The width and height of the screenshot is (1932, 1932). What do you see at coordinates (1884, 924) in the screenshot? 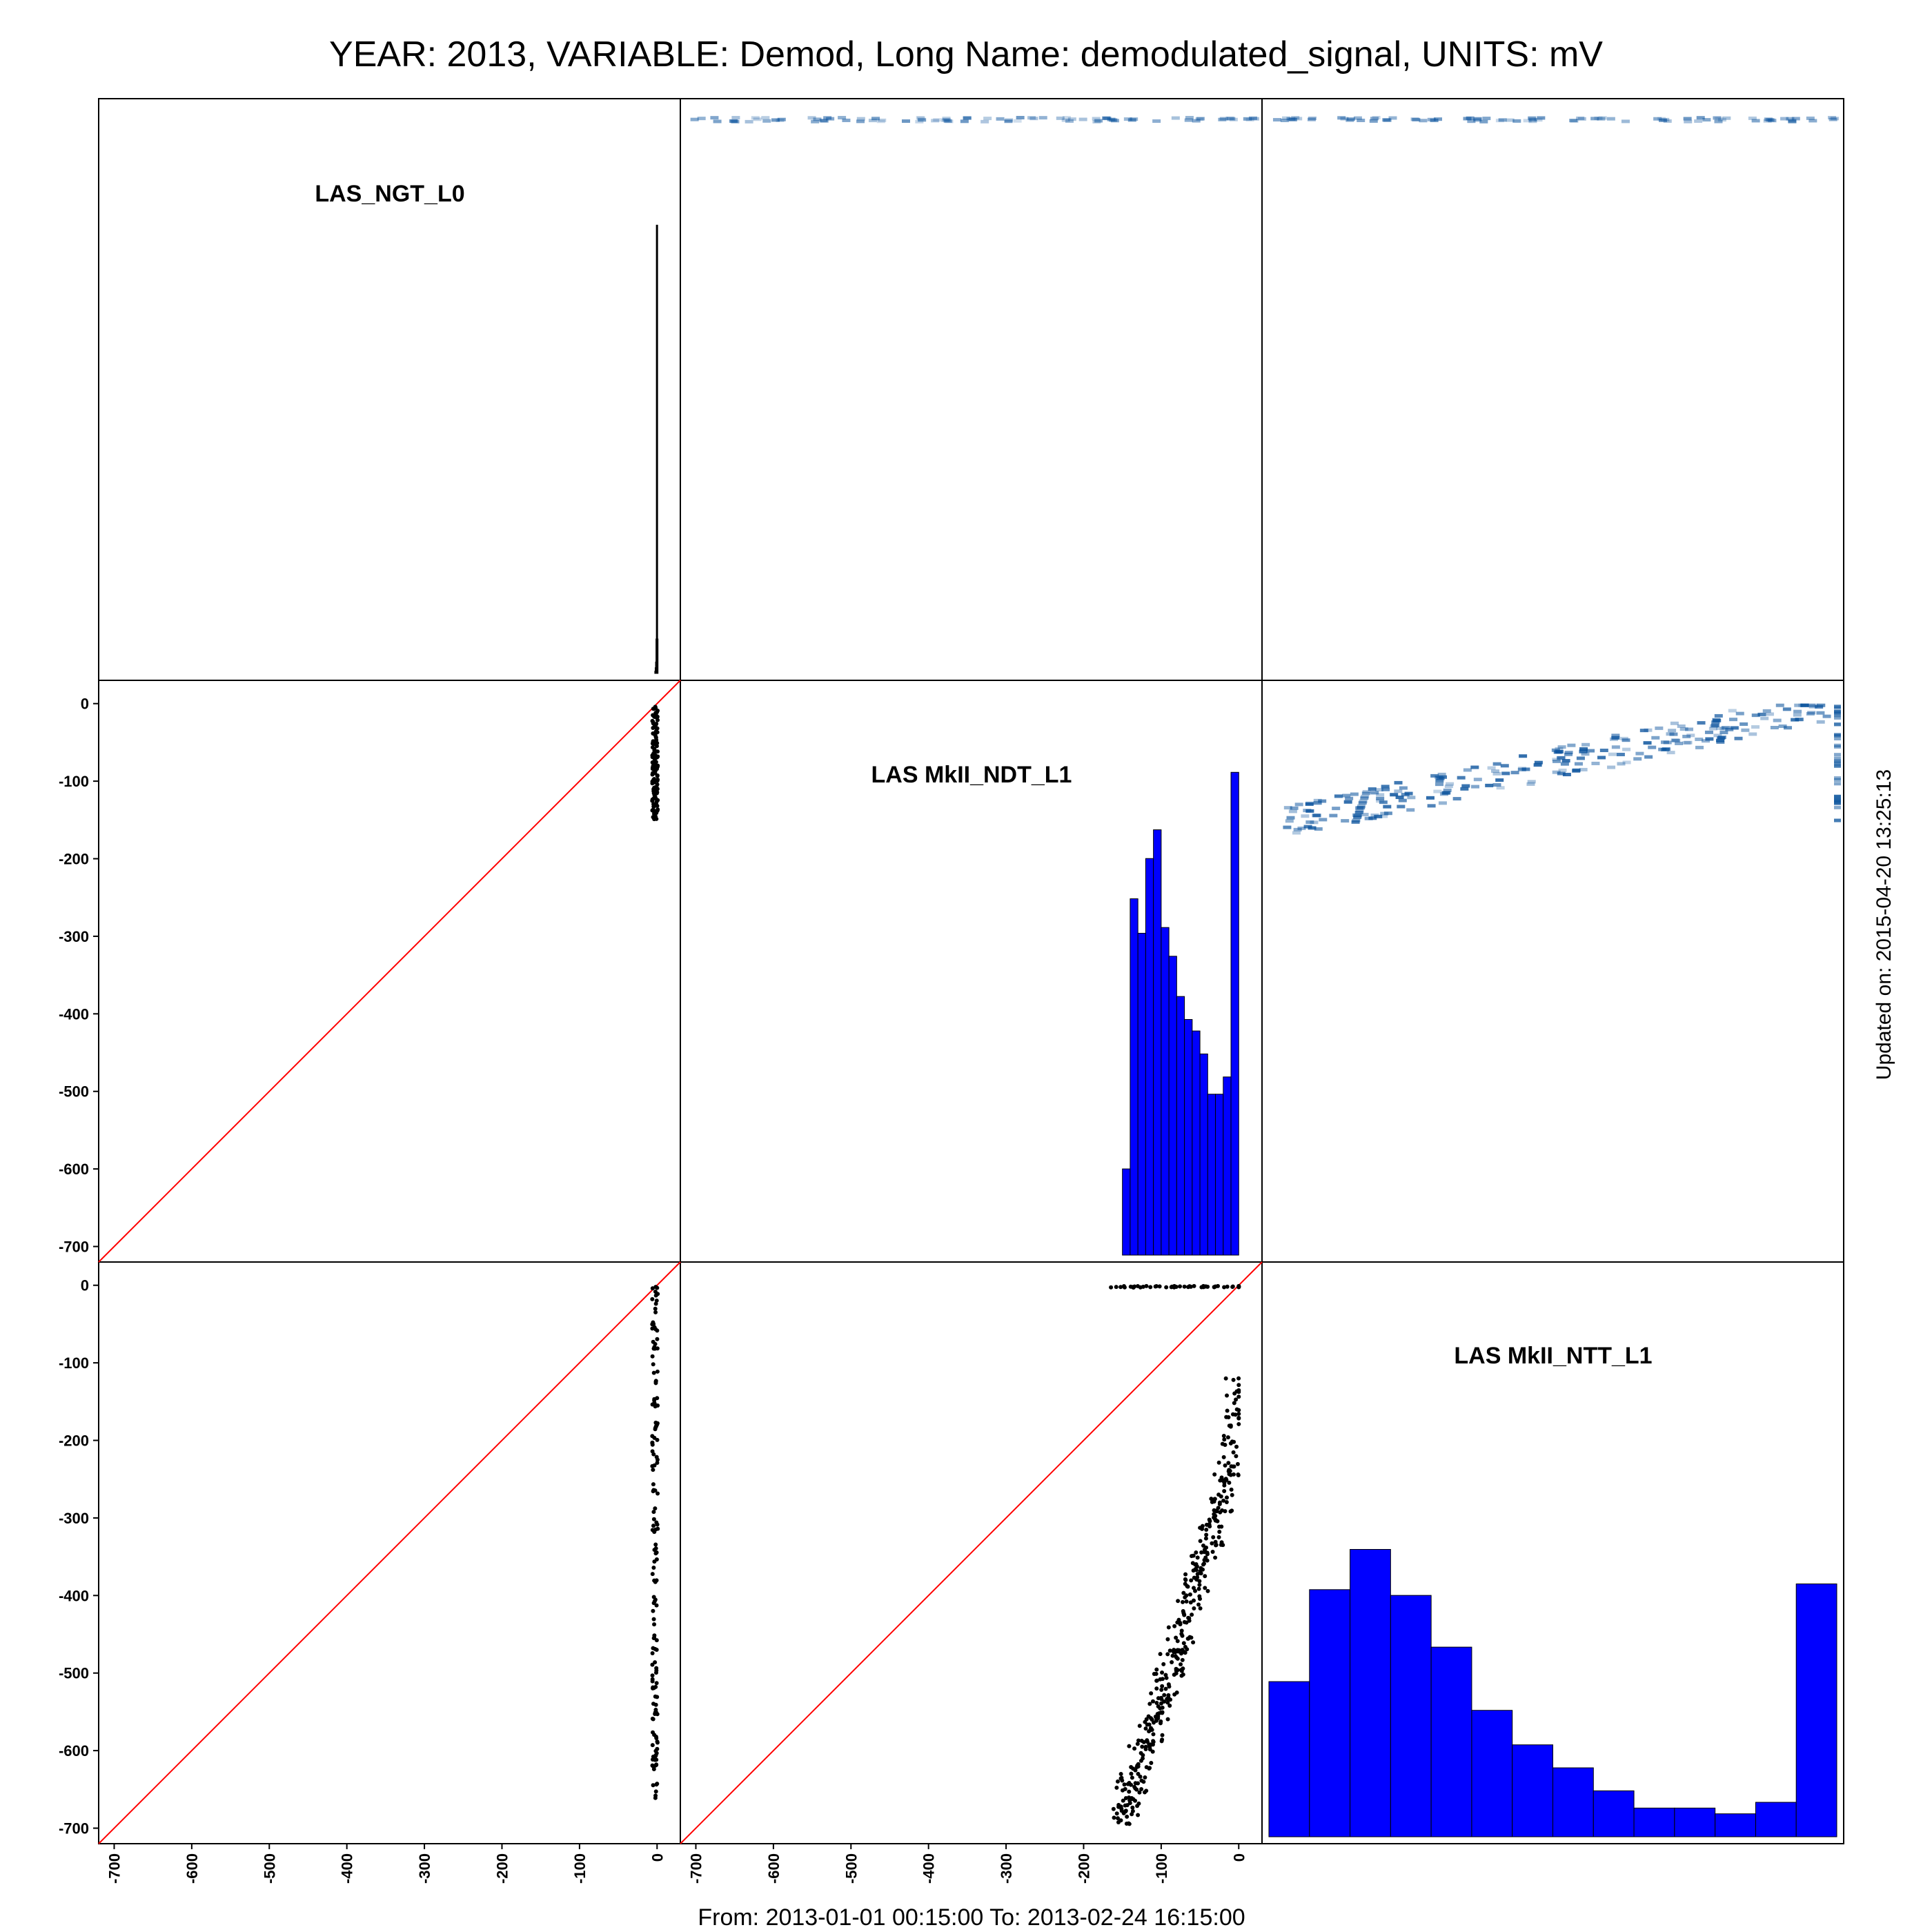
I see `updated-timestamp: Updated on: 2015-04-20 13:25:13` at bounding box center [1884, 924].